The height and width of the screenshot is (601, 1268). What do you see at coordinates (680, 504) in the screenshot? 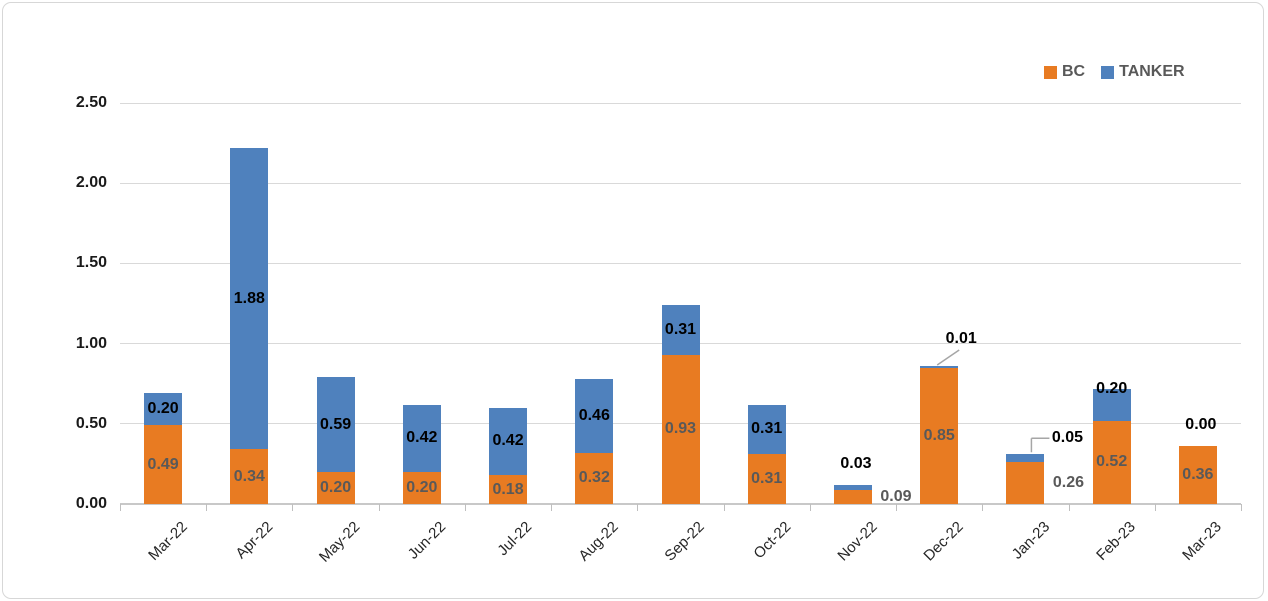
I see `x-axis-line` at bounding box center [680, 504].